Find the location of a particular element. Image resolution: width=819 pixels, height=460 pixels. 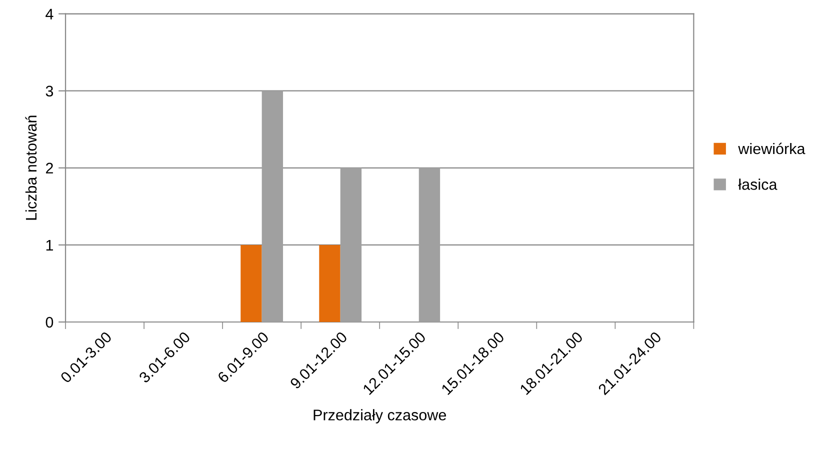

y-tick-label: 4 is located at coordinates (50, 14).